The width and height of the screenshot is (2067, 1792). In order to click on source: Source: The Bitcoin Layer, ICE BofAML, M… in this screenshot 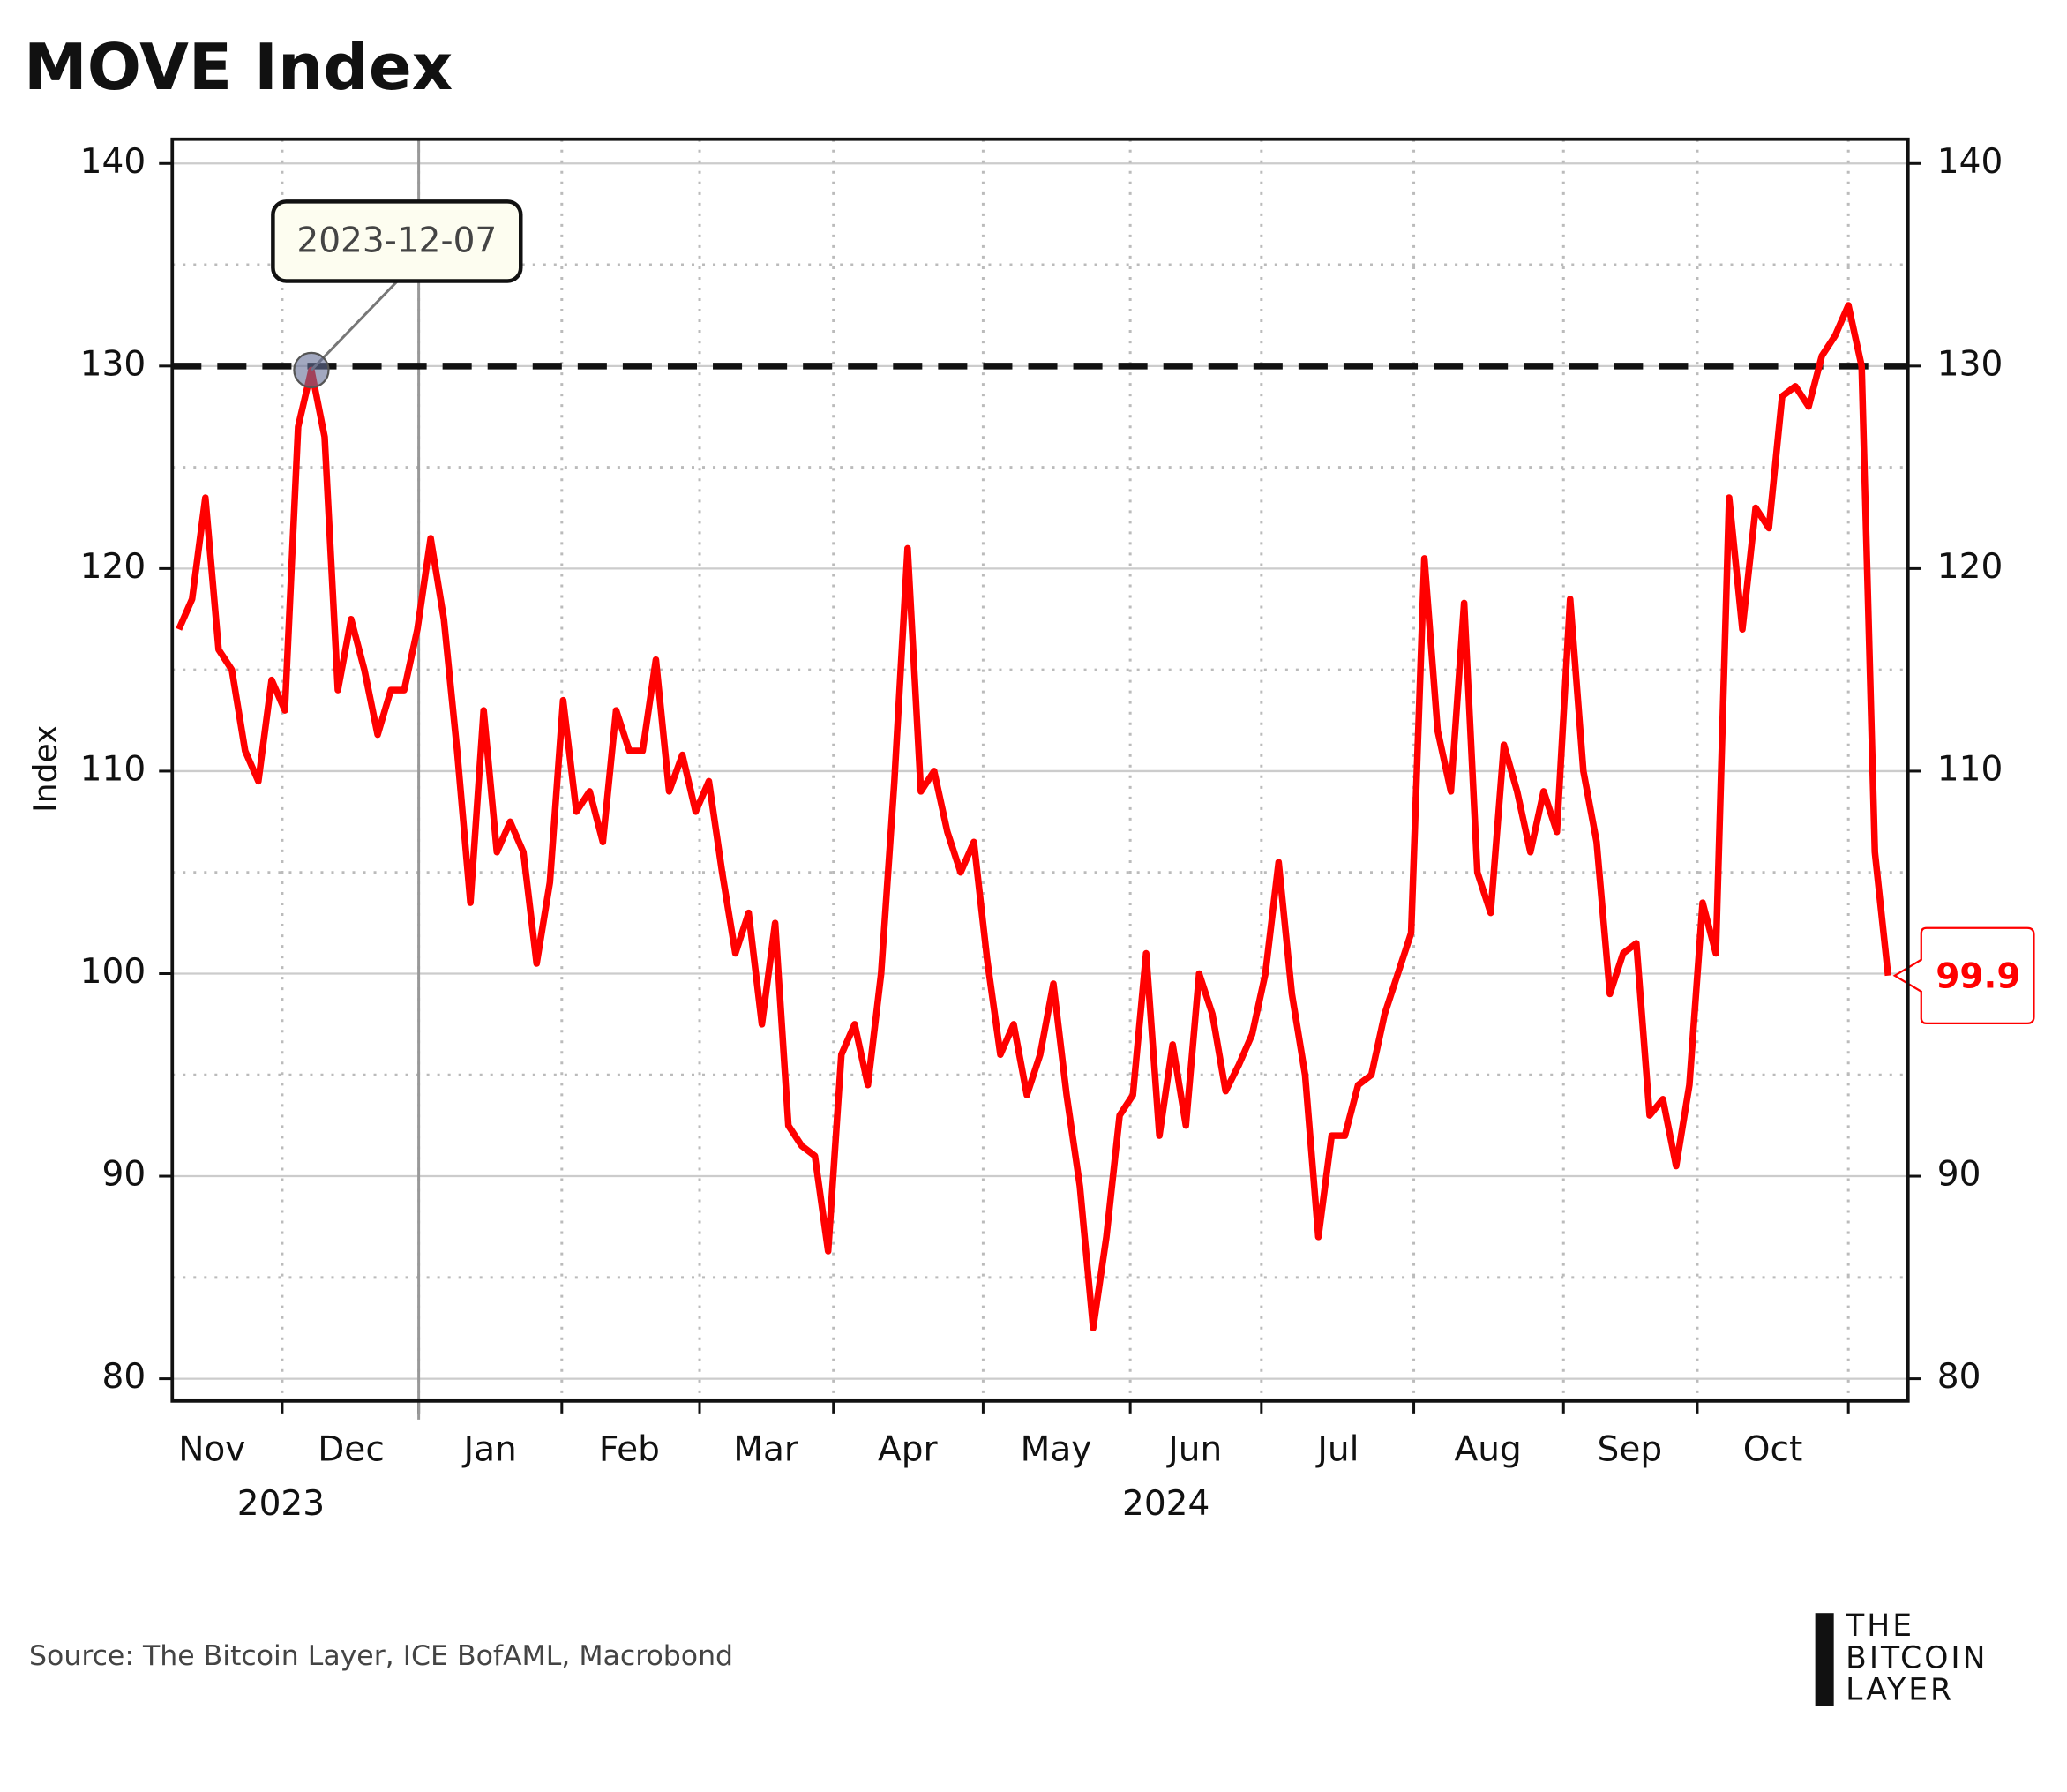, I will do `click(381, 1656)`.